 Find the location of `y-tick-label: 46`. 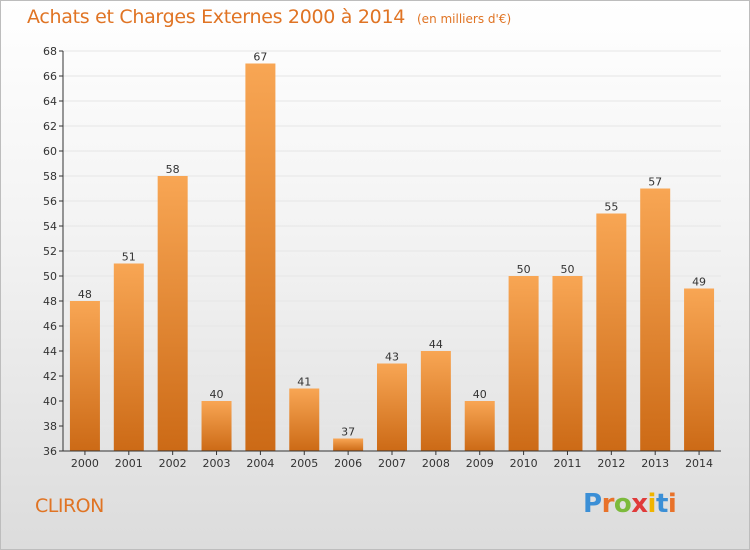

y-tick-label: 46 is located at coordinates (50, 326).